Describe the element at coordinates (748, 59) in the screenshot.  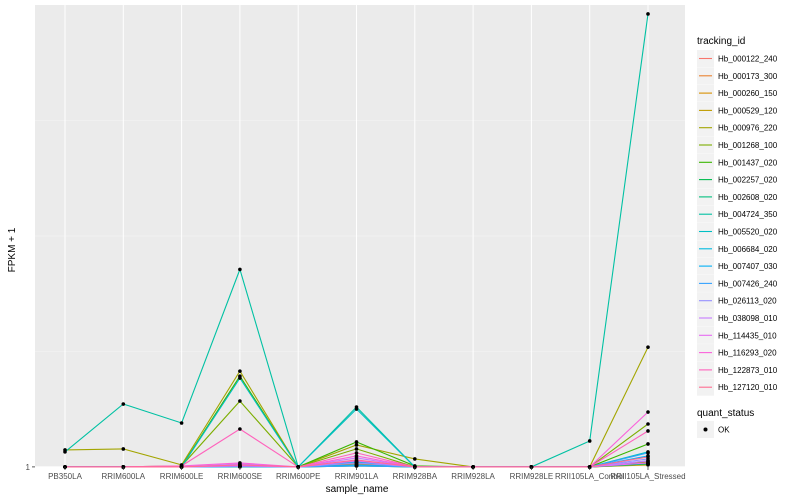
I see `legend-label: Hb_000122_240` at that location.